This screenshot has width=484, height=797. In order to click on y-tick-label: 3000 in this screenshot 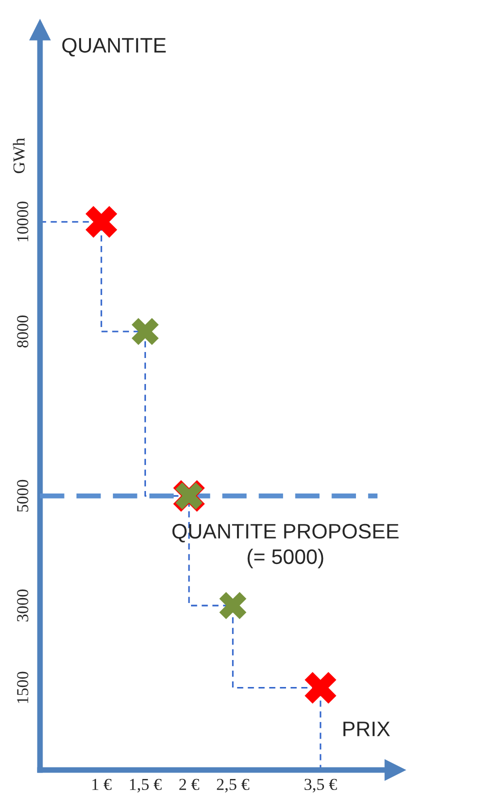, I will do `click(22, 606)`.